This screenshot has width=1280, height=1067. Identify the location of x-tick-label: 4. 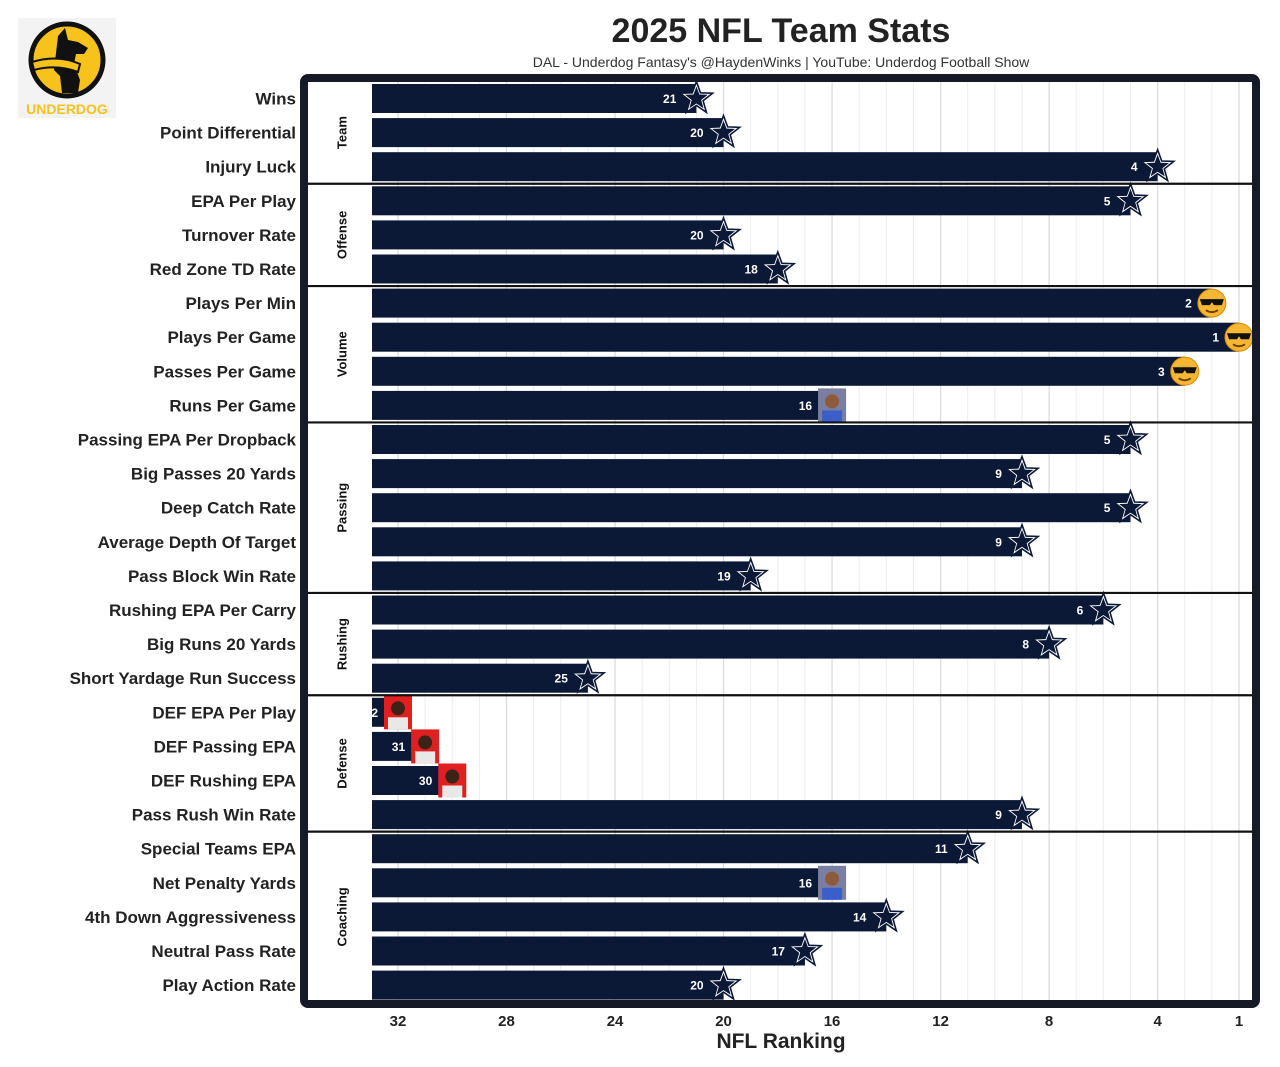
(1157, 1021).